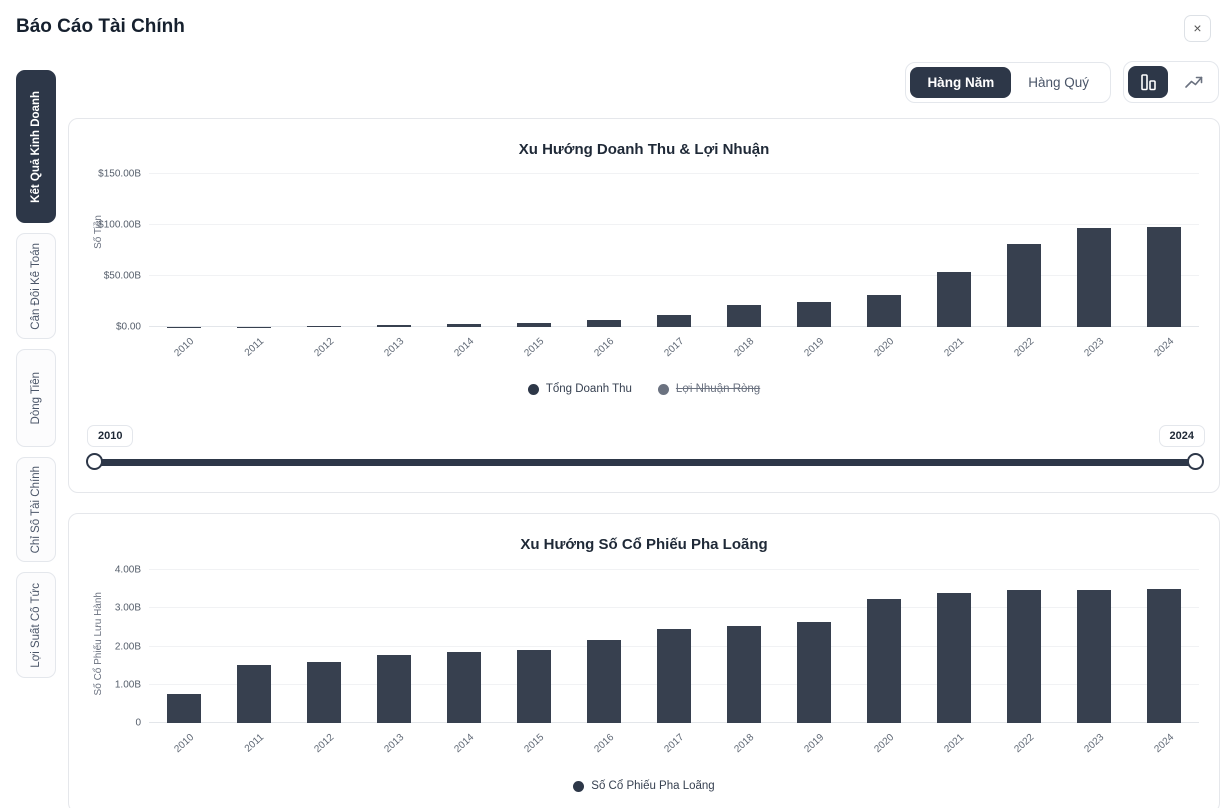 The height and width of the screenshot is (808, 1223). Describe the element at coordinates (1195, 461) in the screenshot. I see `range-slider-end-handle` at that location.